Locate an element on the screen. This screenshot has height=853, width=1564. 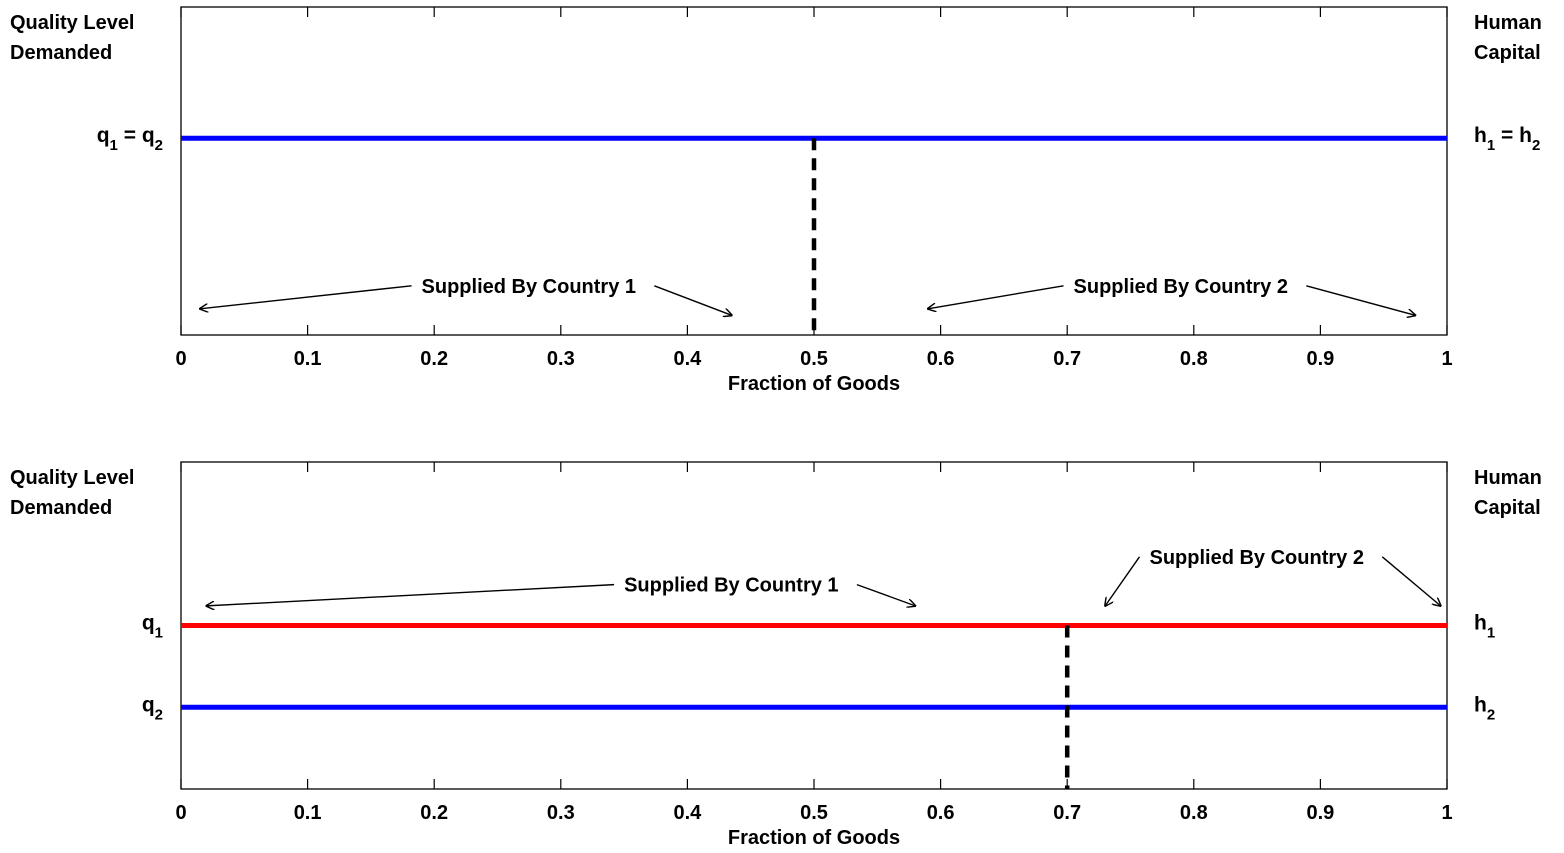
panel-1-xtick-label: 0.5 is located at coordinates (814, 359).